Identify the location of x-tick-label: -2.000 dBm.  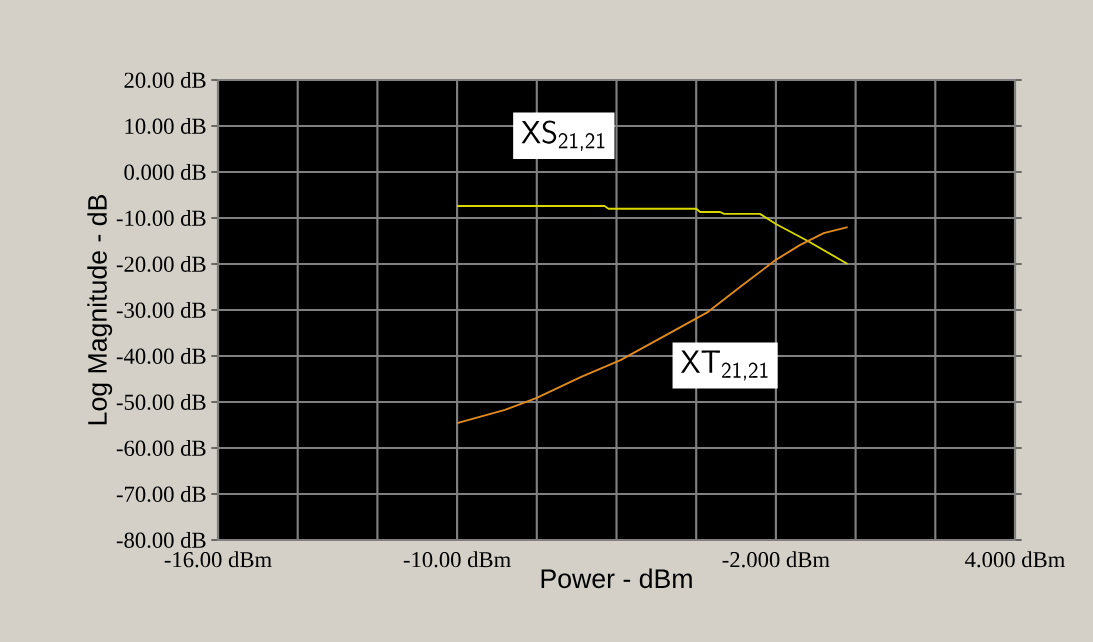
(776, 559).